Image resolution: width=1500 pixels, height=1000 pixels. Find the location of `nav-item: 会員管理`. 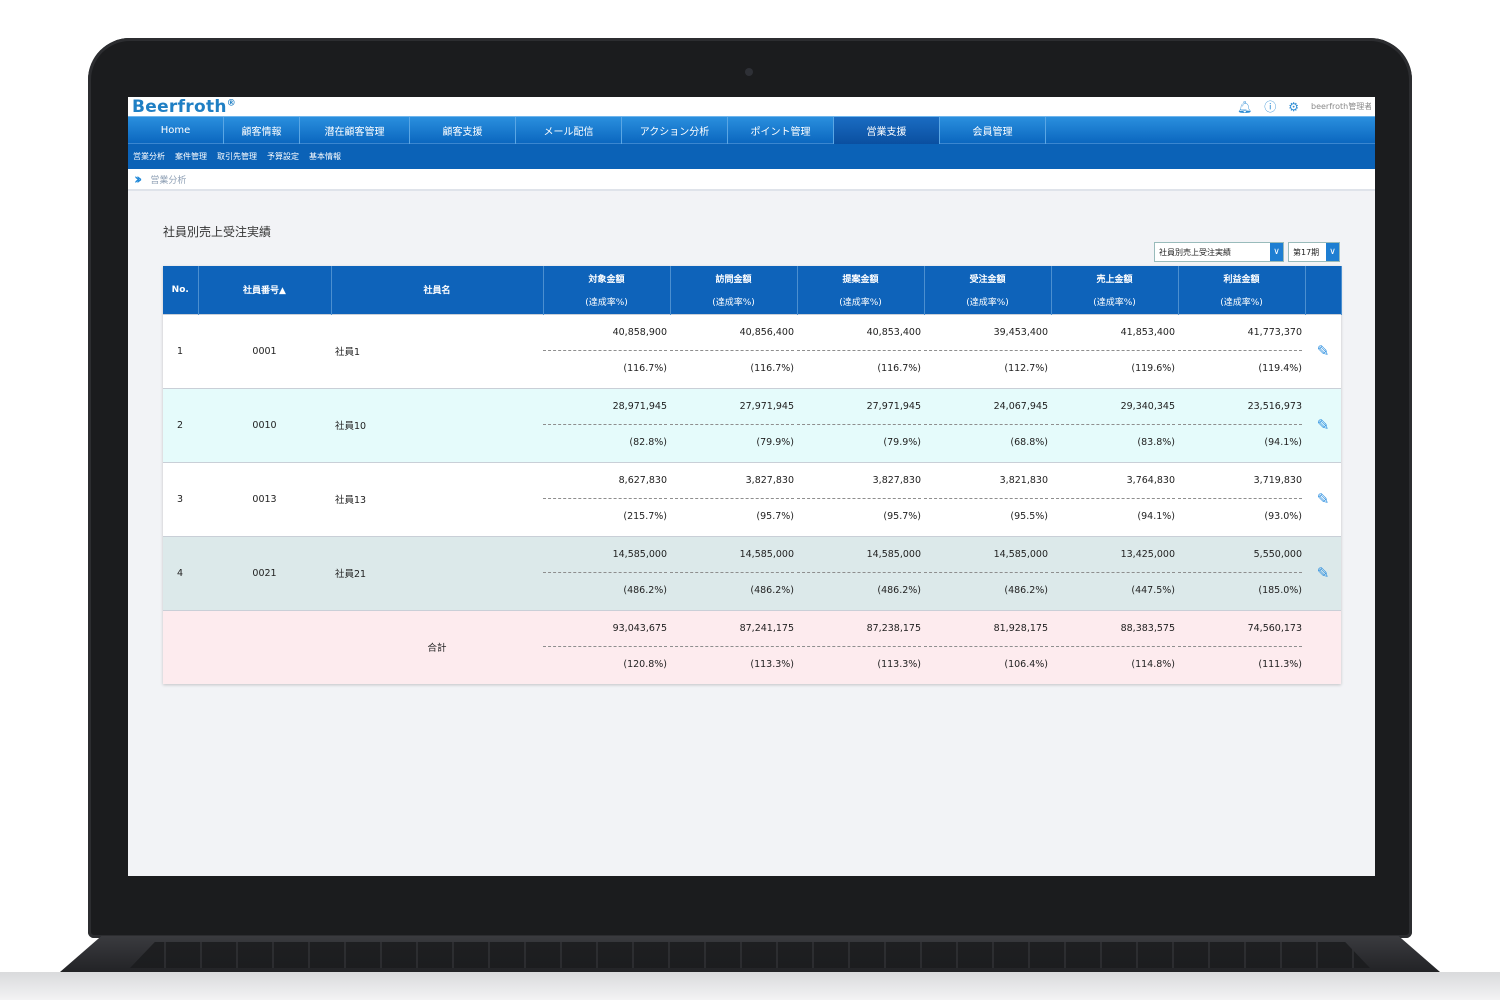

nav-item: 会員管理 is located at coordinates (993, 130).